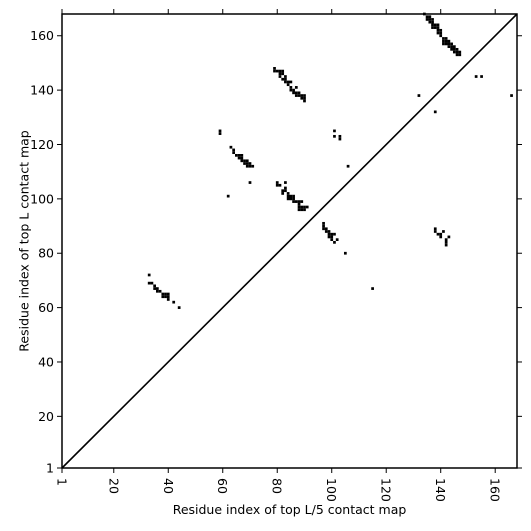  What do you see at coordinates (440, 490) in the screenshot?
I see `x-tick-label: 140` at bounding box center [440, 490].